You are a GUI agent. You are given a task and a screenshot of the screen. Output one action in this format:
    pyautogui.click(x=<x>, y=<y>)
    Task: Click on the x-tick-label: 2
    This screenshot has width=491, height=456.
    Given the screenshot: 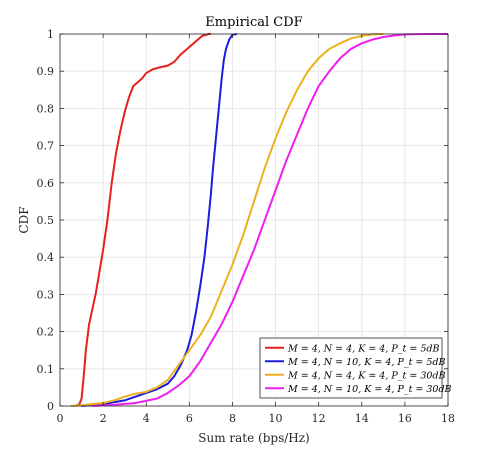 What is the action you would take?
    pyautogui.click(x=103, y=418)
    